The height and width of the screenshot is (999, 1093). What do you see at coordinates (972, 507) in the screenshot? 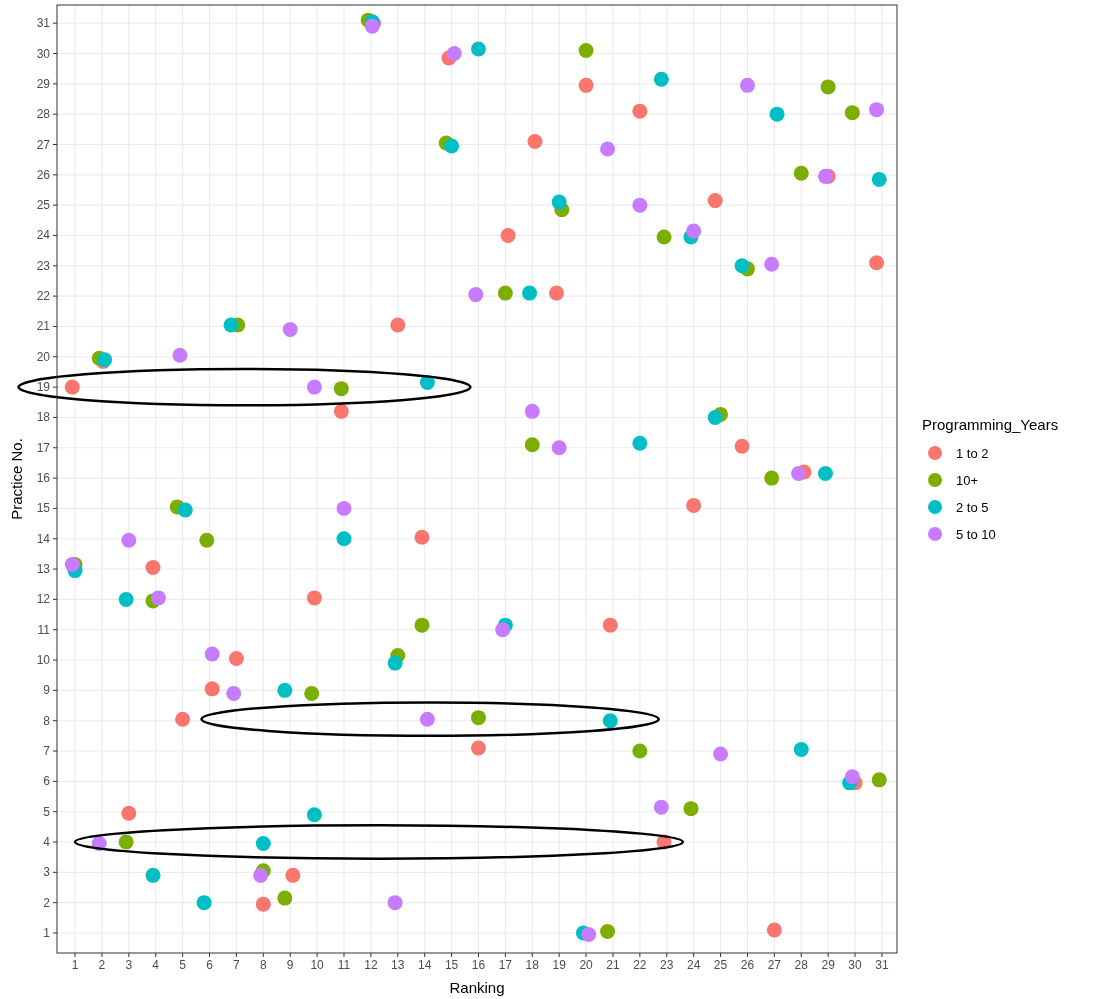
I see `legend-label: 2 to 5` at bounding box center [972, 507].